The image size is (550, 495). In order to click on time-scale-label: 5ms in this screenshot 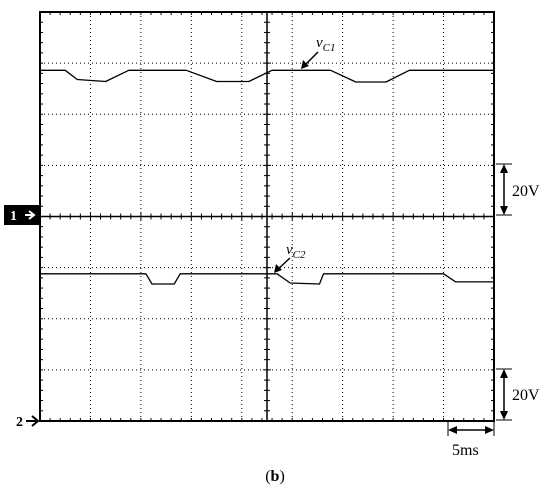, I will do `click(465, 450)`.